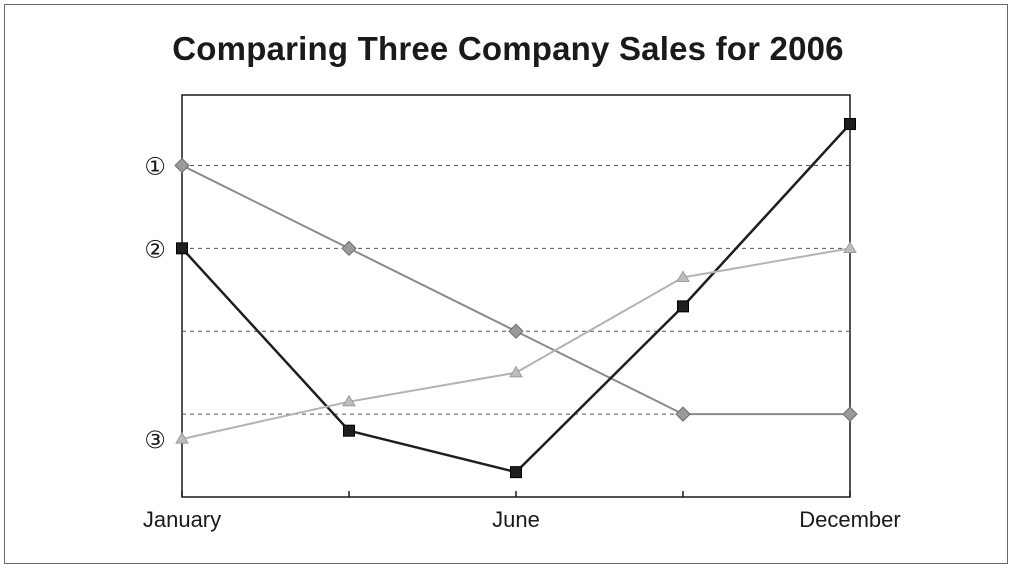 The image size is (1016, 564). I want to click on y-marker-label-1: ①, so click(155, 166).